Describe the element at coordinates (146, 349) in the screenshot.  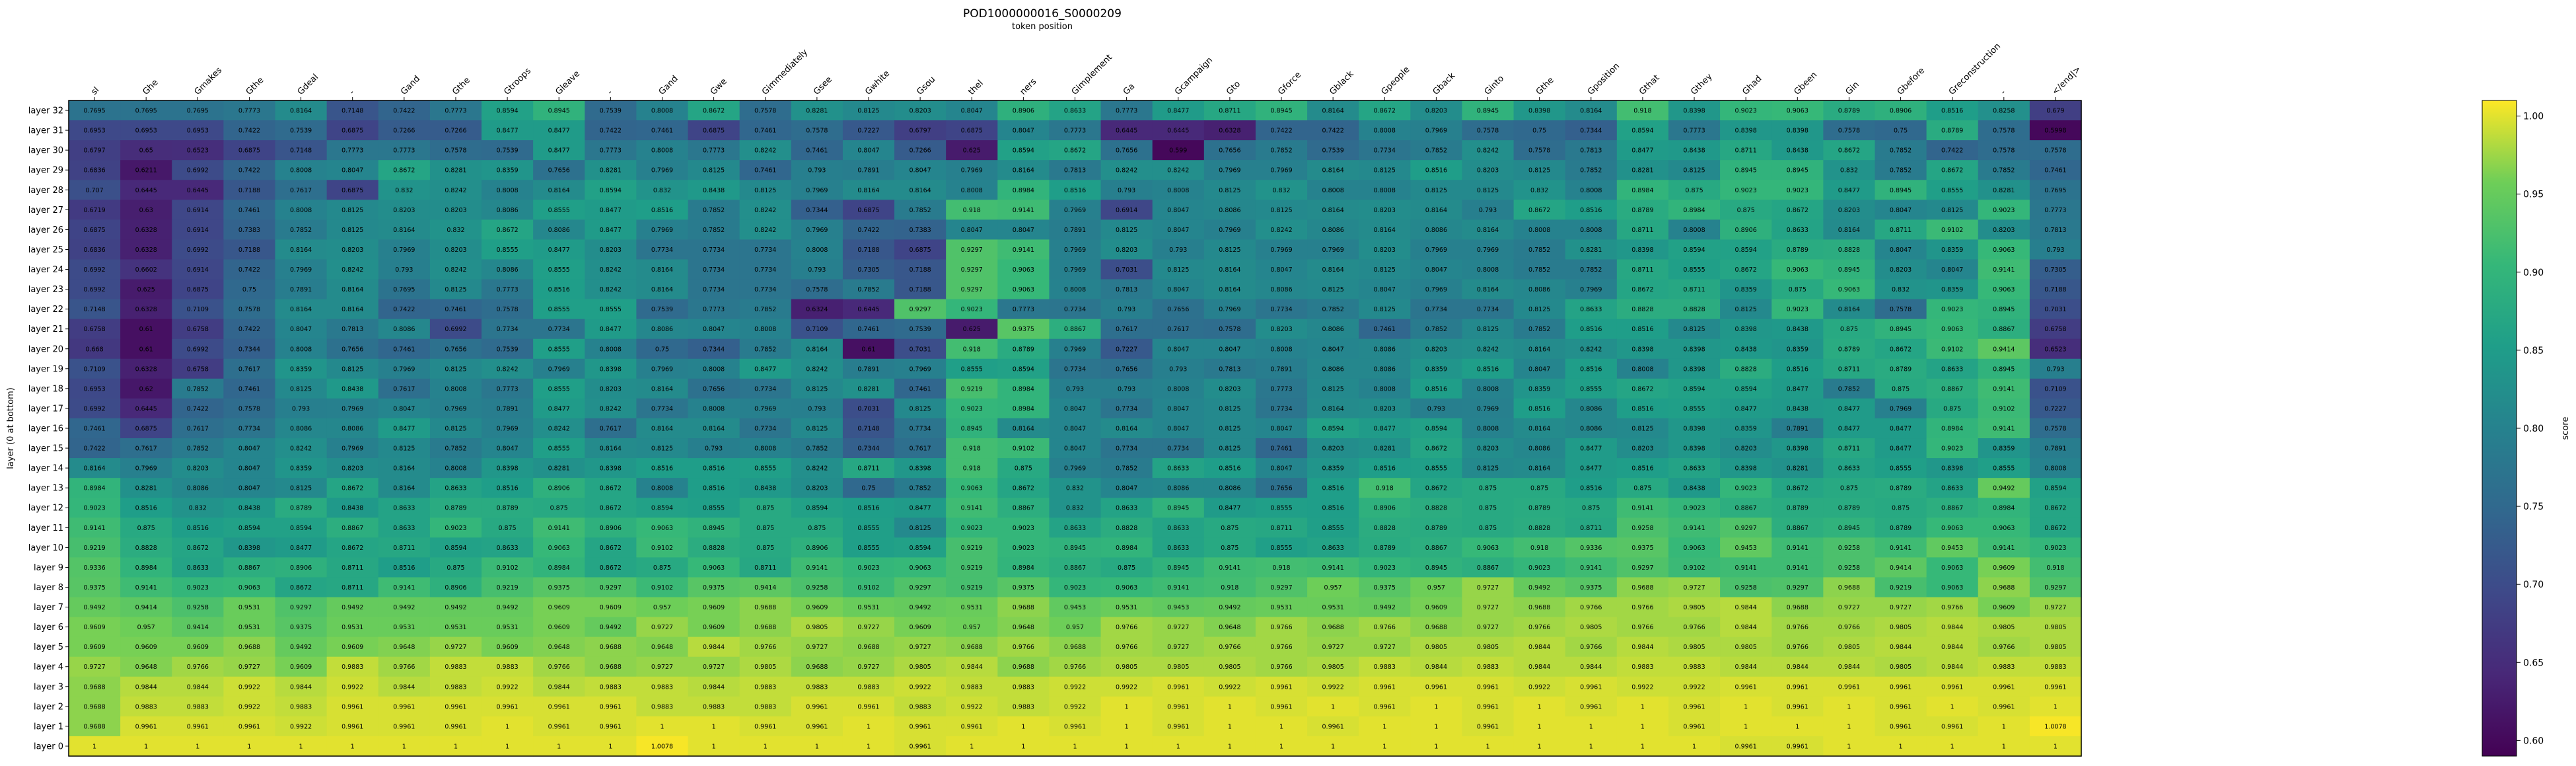
I see `cell-value-label: 0.61` at that location.